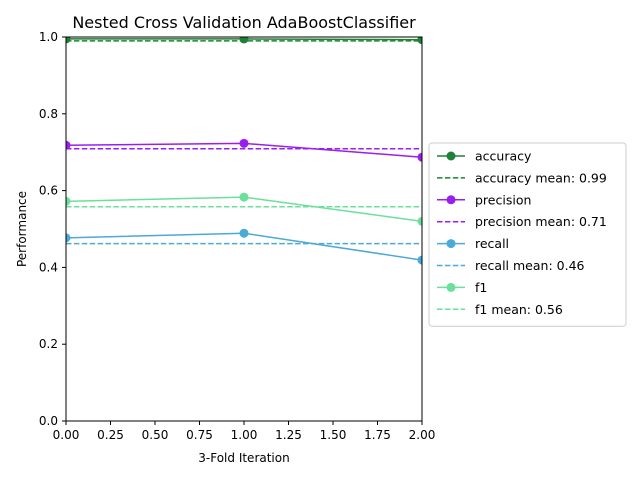 The width and height of the screenshot is (640, 480). I want to click on x-tick-label: 2.00, so click(422, 435).